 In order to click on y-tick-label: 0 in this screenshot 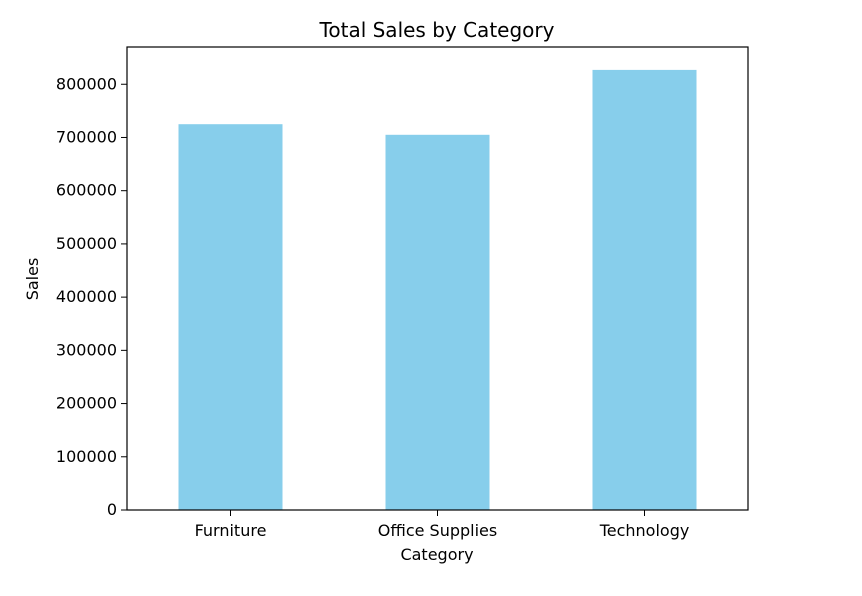, I will do `click(112, 509)`.